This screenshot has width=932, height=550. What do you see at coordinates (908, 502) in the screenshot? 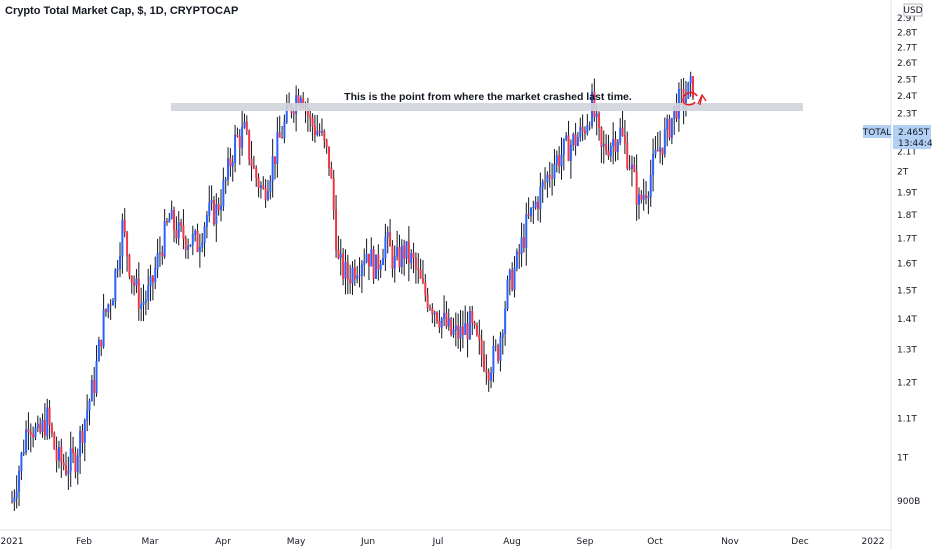
I see `price-tick-label: 900B` at bounding box center [908, 502].